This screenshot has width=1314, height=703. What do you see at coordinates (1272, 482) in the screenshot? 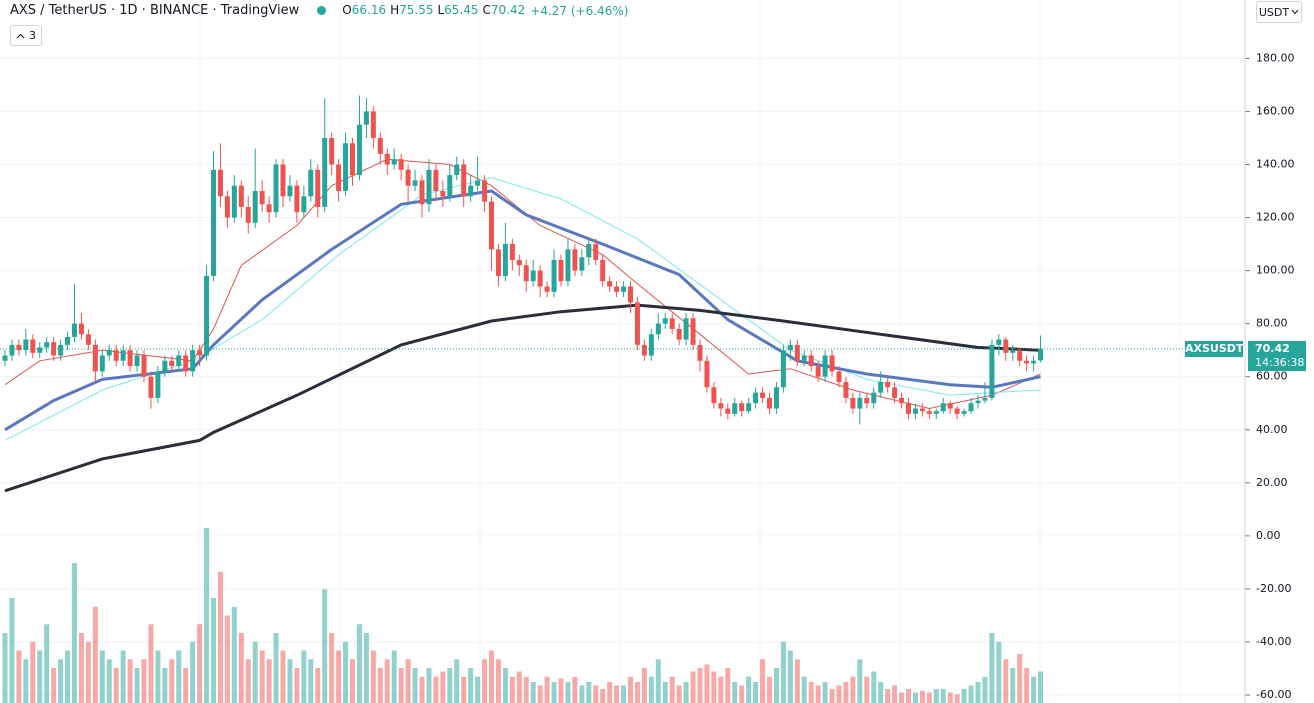
I see `y-tick-label: 20.00` at bounding box center [1272, 482].